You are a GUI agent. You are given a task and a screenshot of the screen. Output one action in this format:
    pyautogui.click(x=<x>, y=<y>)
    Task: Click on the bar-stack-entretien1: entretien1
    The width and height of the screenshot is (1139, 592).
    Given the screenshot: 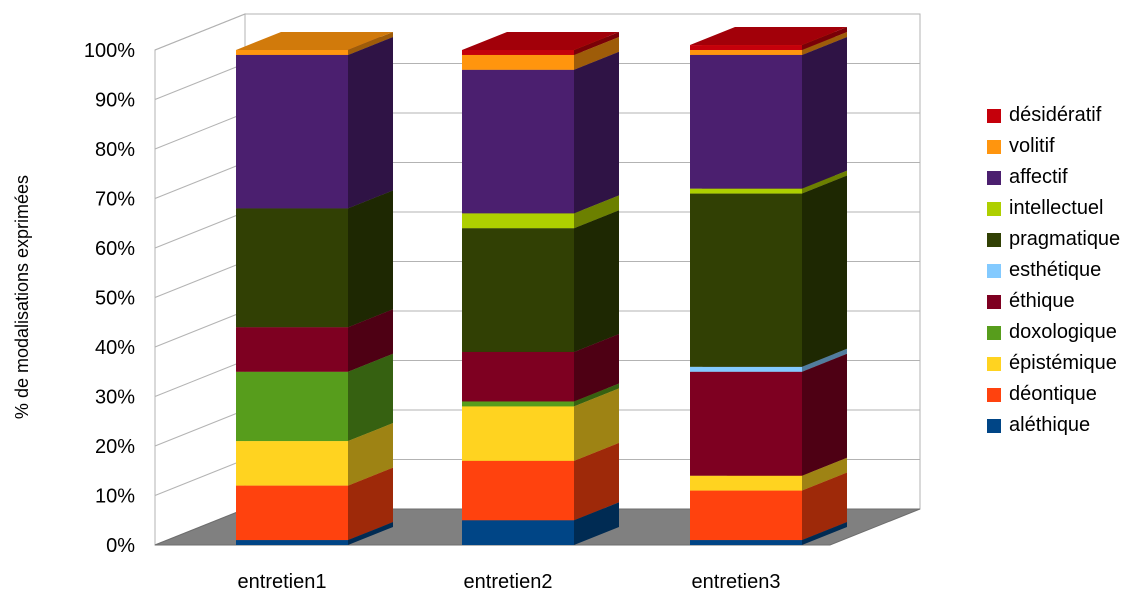 What is the action you would take?
    pyautogui.click(x=314, y=312)
    